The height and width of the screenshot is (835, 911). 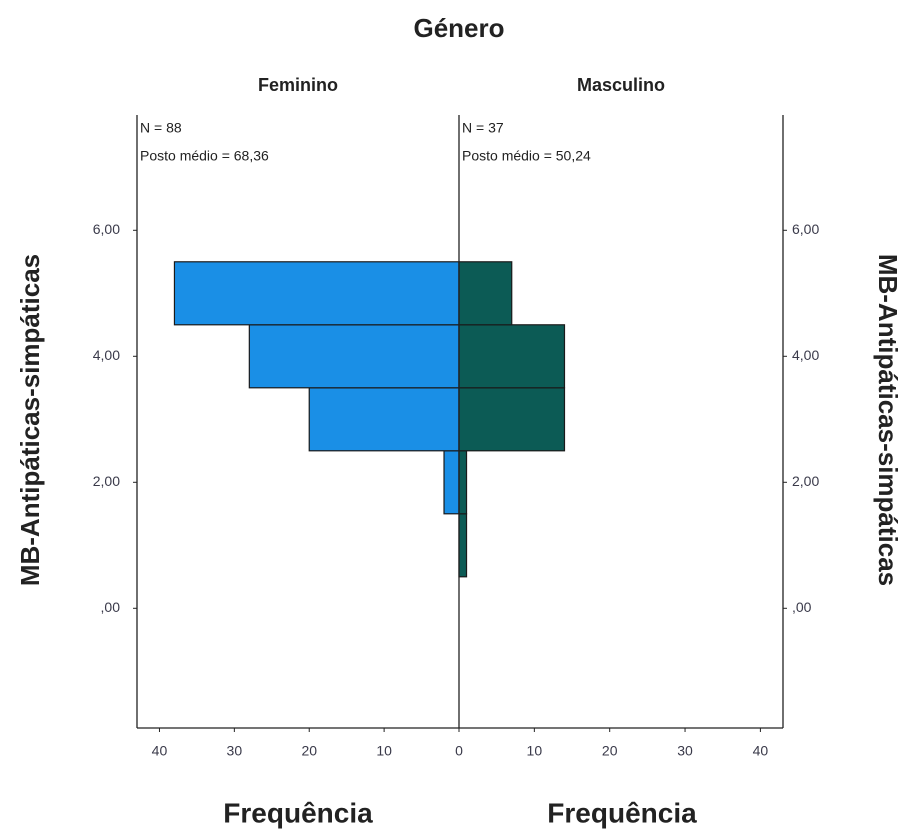 What do you see at coordinates (298, 85) in the screenshot?
I see `panel-label: Feminino` at bounding box center [298, 85].